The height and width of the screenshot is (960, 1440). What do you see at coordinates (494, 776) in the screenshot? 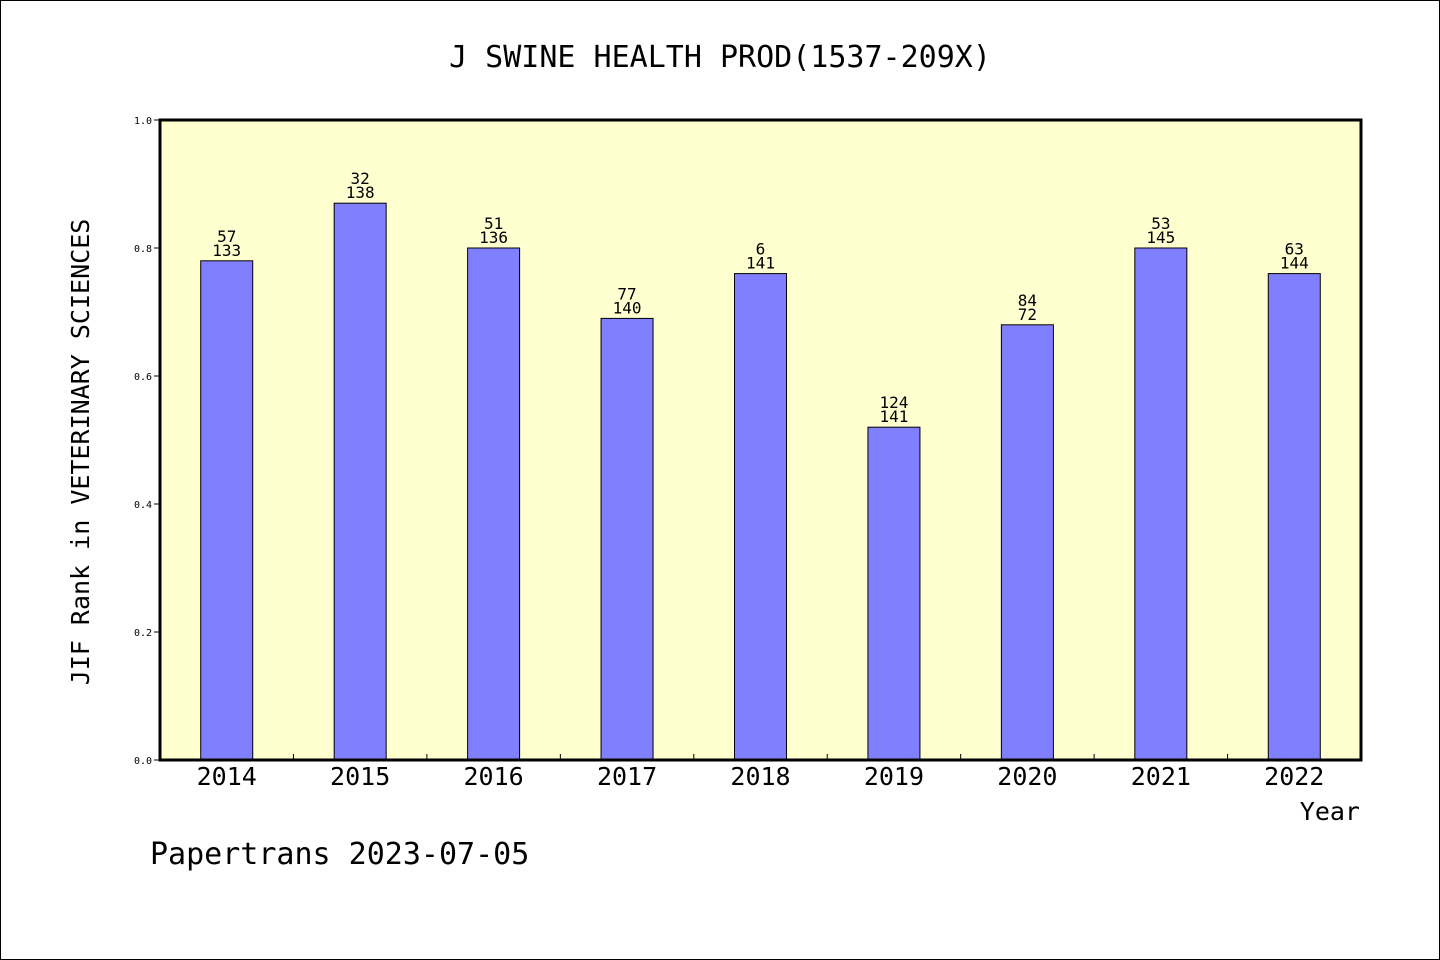
I see `x-tick-label-2016: 2016` at bounding box center [494, 776].